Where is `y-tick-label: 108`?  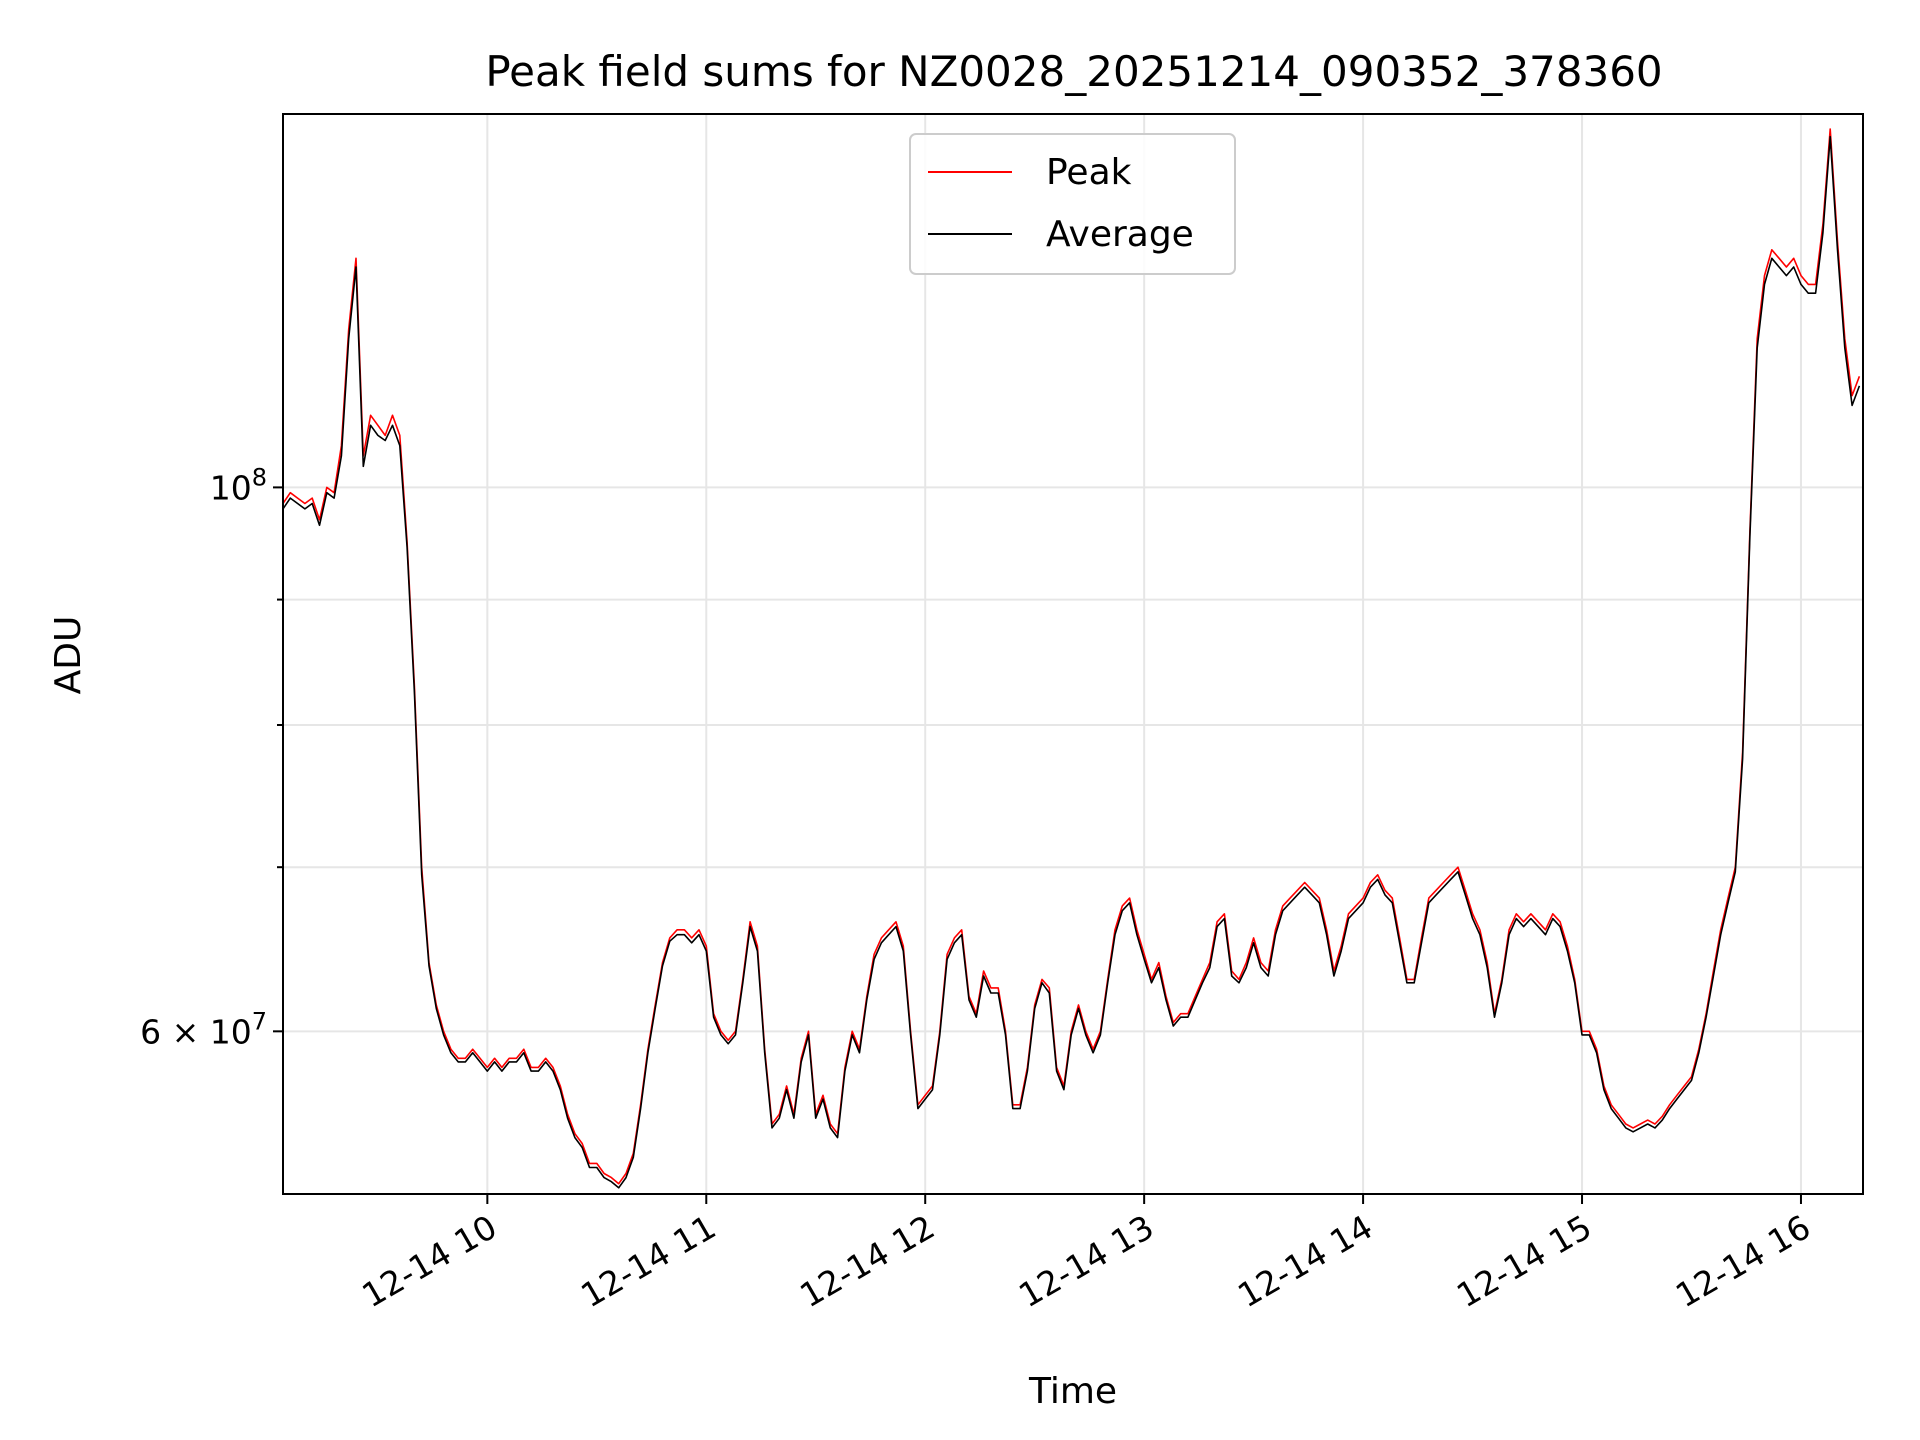
y-tick-label: 108 is located at coordinates (238, 485).